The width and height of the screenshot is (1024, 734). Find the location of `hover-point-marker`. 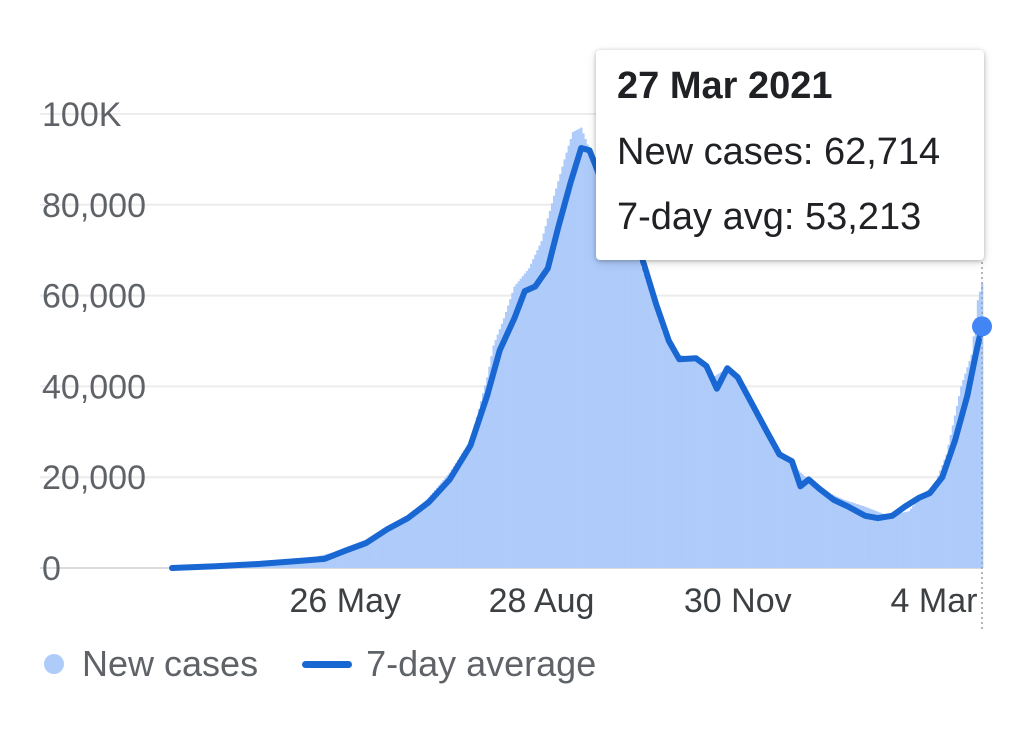

hover-point-marker is located at coordinates (982, 326).